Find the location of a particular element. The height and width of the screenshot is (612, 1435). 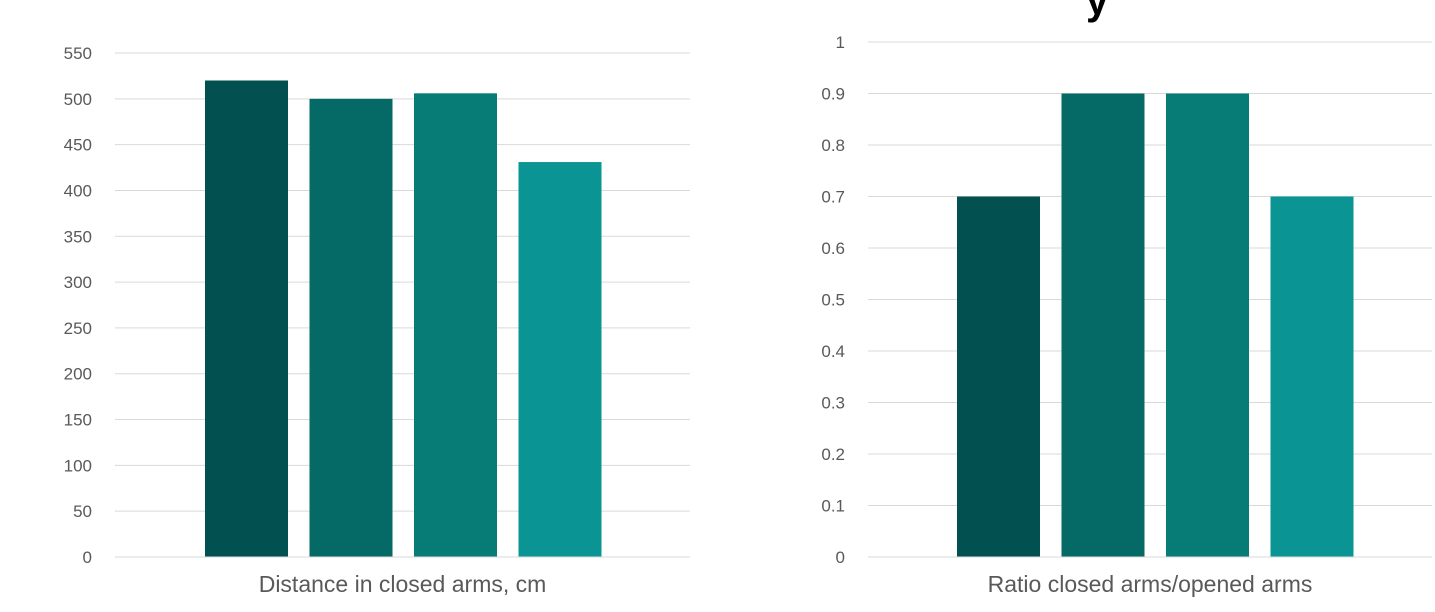

chart-ratio-y-tick-label: 0.5 is located at coordinates (833, 300).